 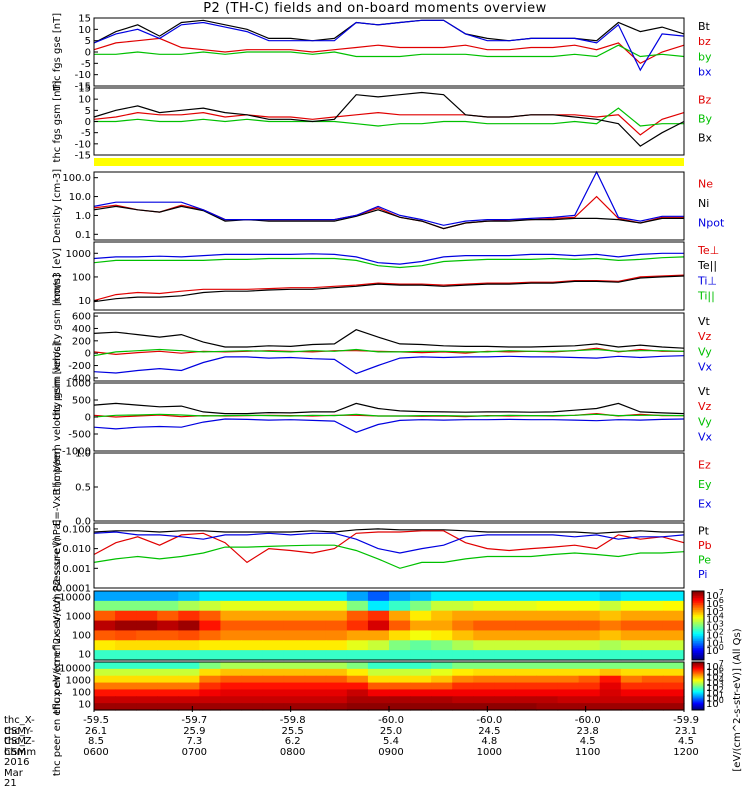 What do you see at coordinates (389, 205) in the screenshot?
I see `panel-density` at bounding box center [389, 205].